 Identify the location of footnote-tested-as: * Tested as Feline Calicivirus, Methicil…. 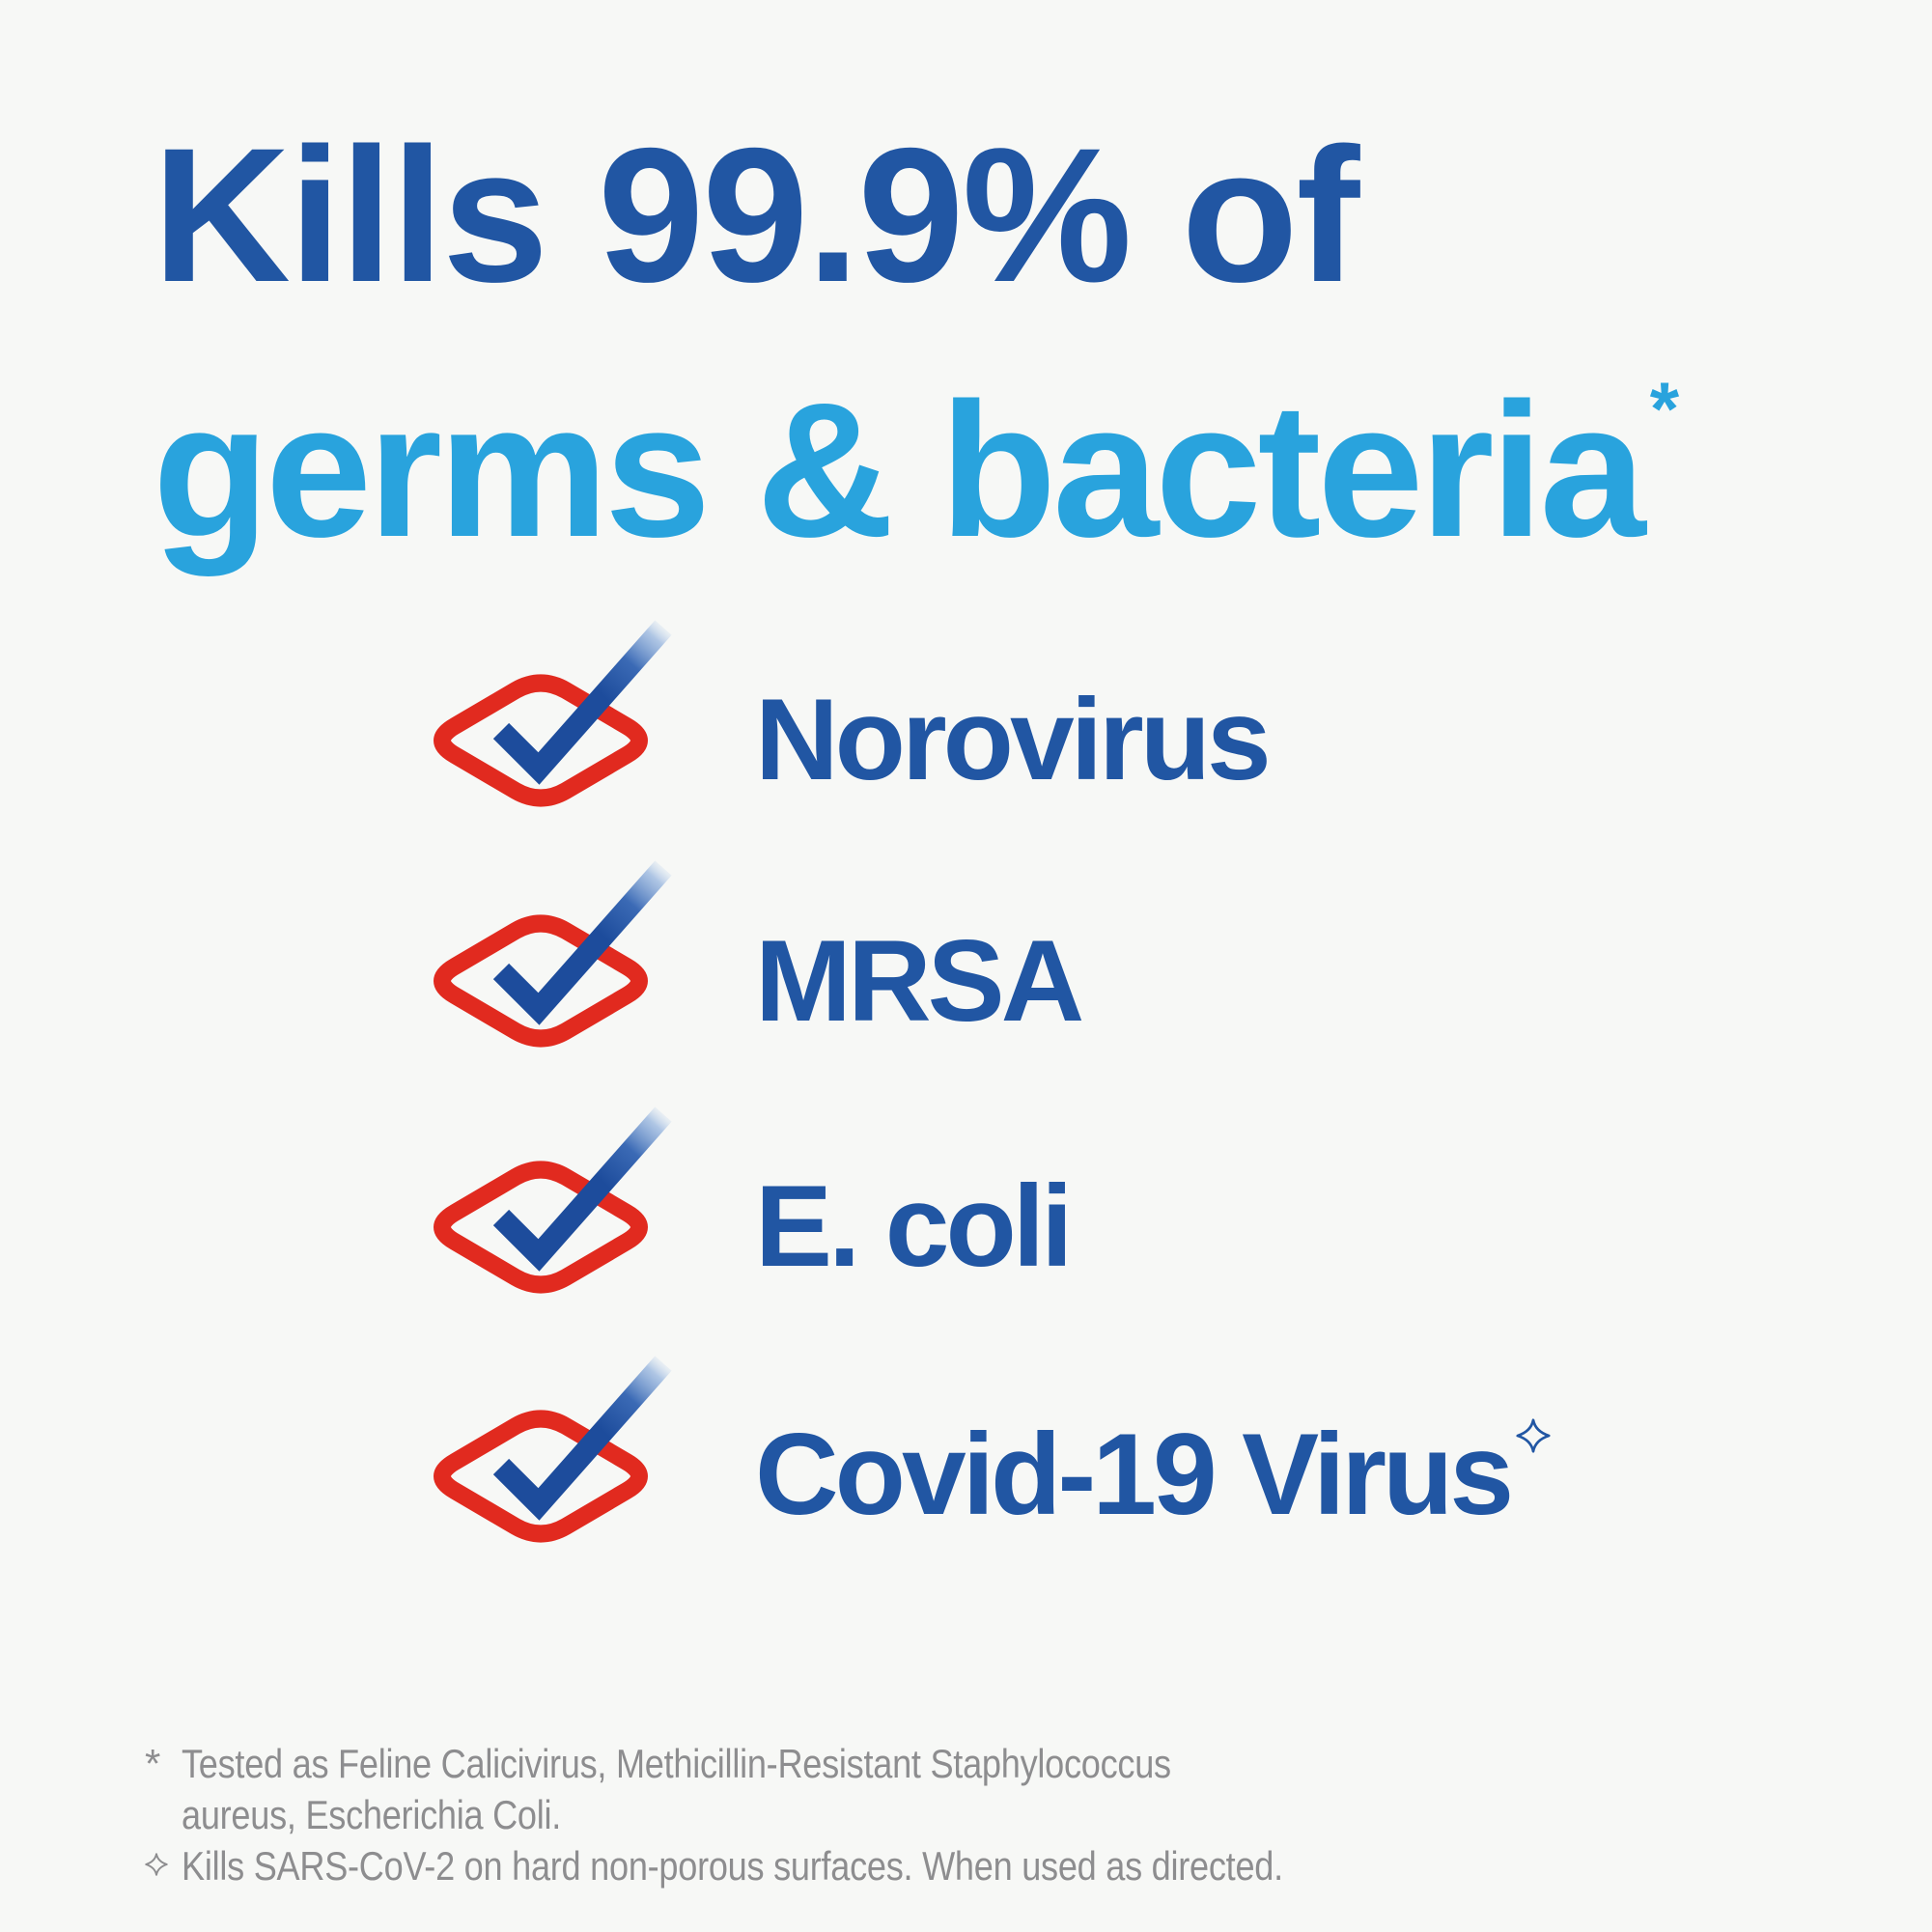
(869, 1789).